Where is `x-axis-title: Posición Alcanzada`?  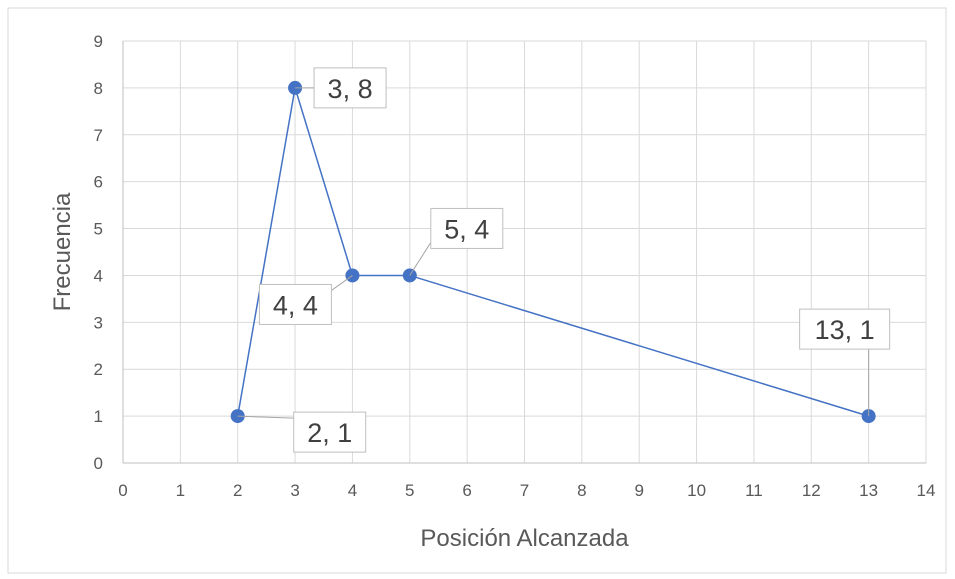 x-axis-title: Posición Alcanzada is located at coordinates (524, 538).